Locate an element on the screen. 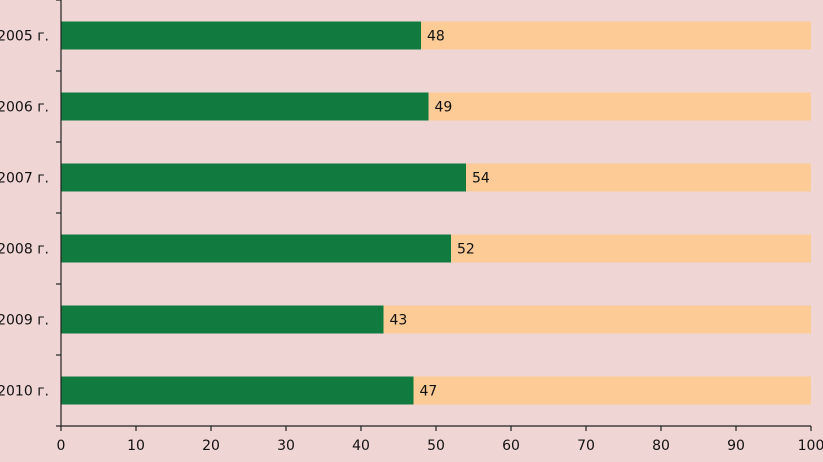 This screenshot has height=462, width=823. x-tick-label-3: 30 is located at coordinates (286, 446).